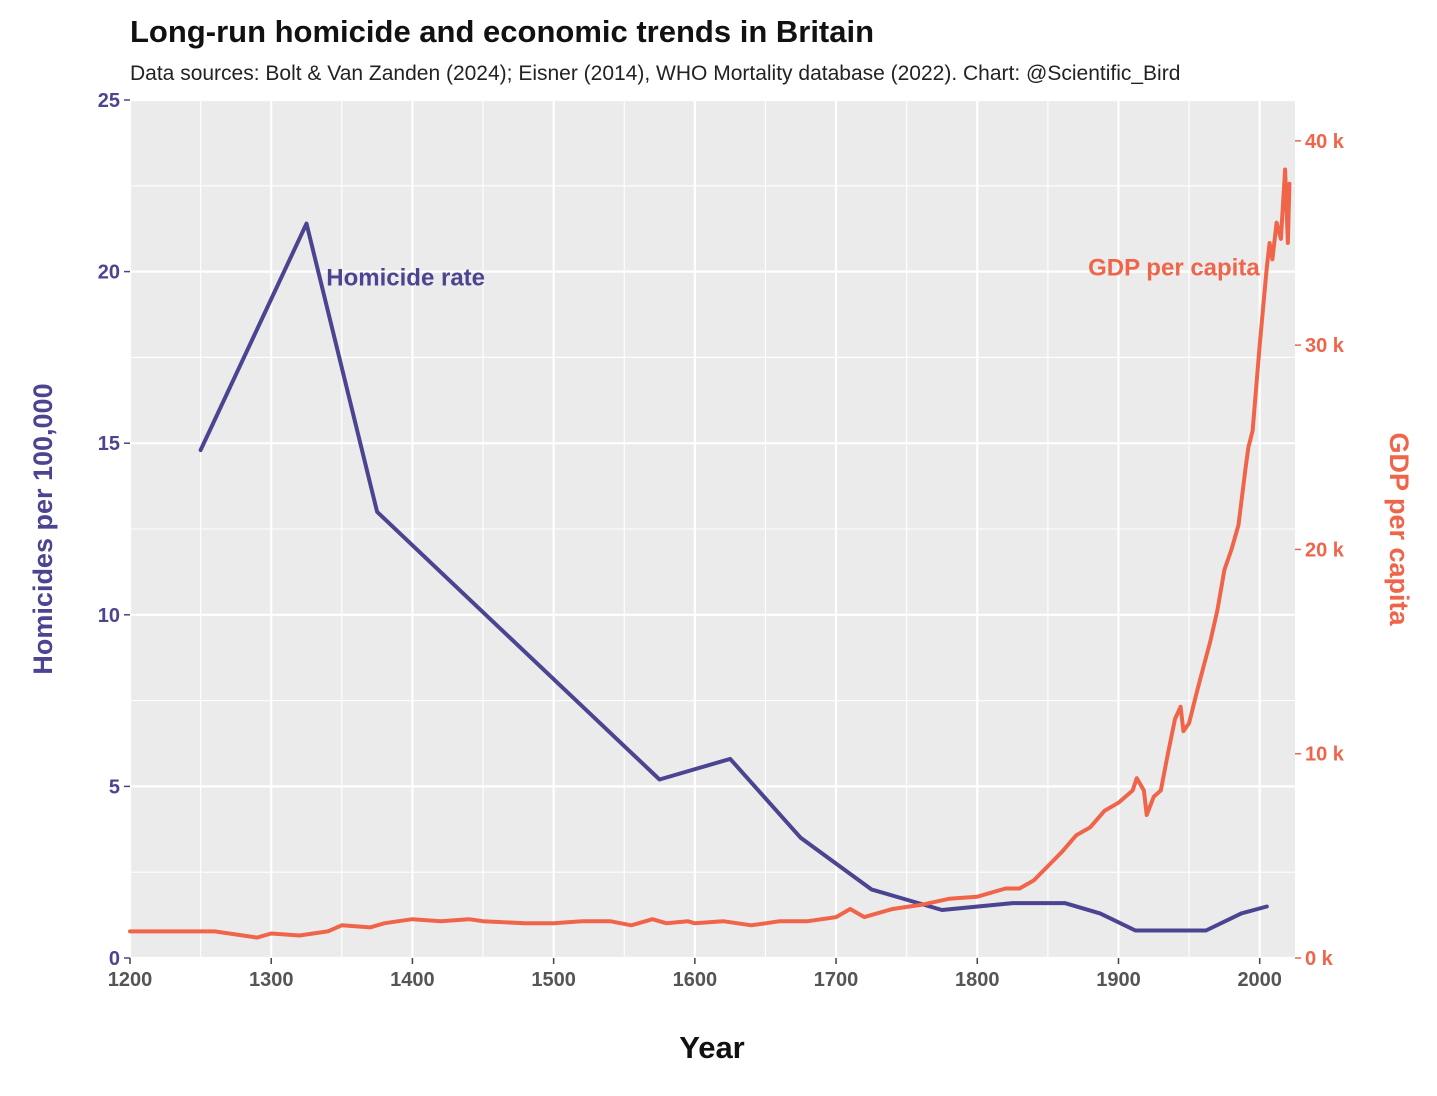 This screenshot has width=1437, height=1096. What do you see at coordinates (109, 273) in the screenshot?
I see `y-left-tick-label: 20` at bounding box center [109, 273].